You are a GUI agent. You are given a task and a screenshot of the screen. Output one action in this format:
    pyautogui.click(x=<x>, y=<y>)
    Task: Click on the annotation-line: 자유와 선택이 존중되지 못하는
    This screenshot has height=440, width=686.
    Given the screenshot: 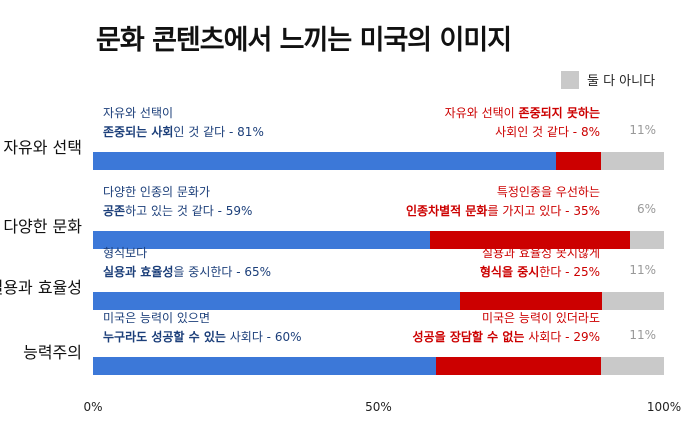 What is the action you would take?
    pyautogui.click(x=522, y=113)
    